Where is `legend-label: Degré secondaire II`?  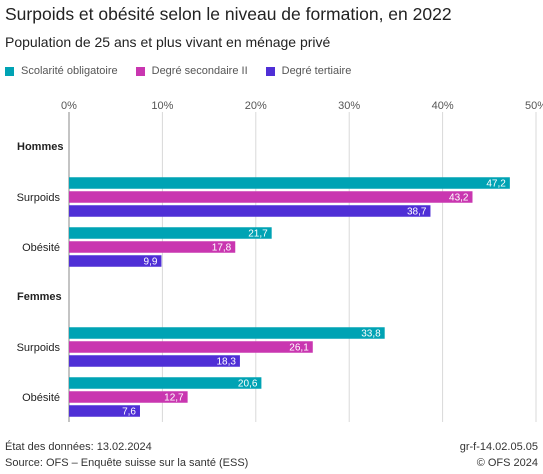
legend-label: Degré secondaire II is located at coordinates (199, 71).